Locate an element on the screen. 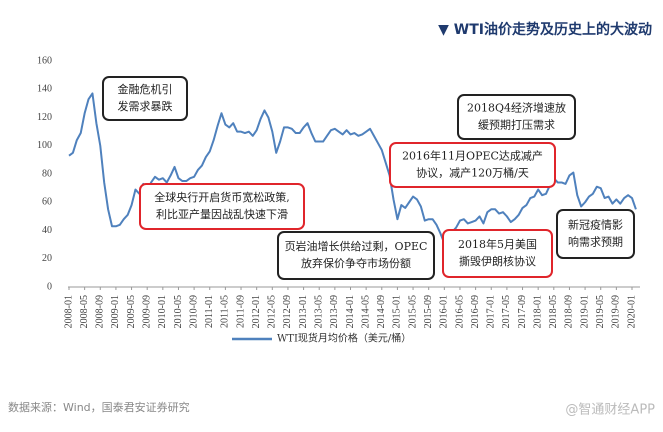 This screenshot has height=432, width=663. x-tick-label: 2013-05 is located at coordinates (319, 311).